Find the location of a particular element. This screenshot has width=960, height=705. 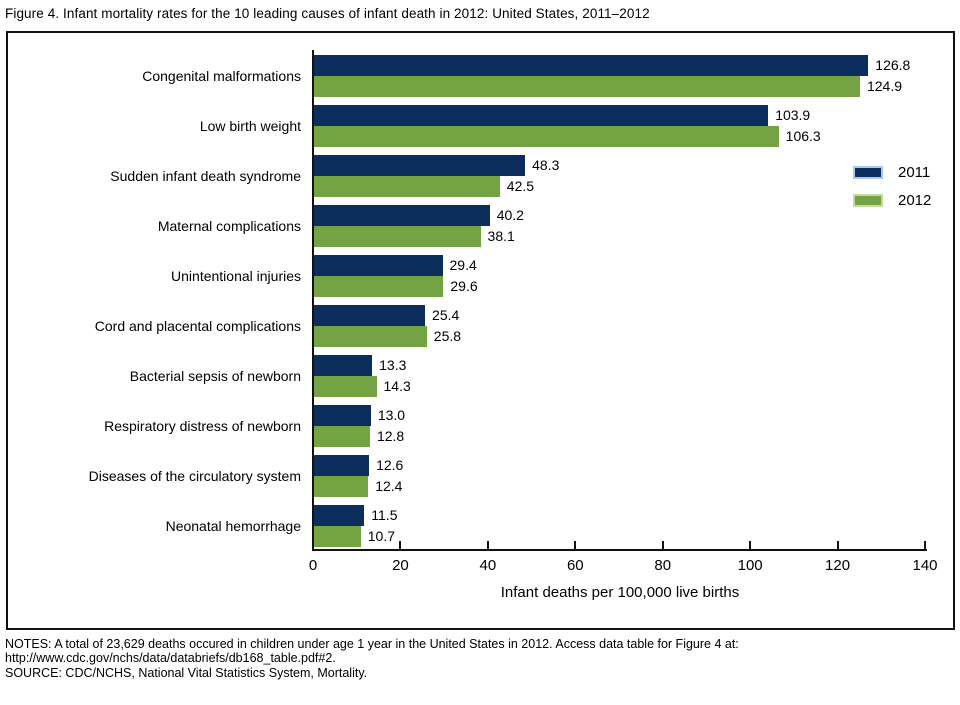

legend-item-2011: 2011 is located at coordinates (892, 172).